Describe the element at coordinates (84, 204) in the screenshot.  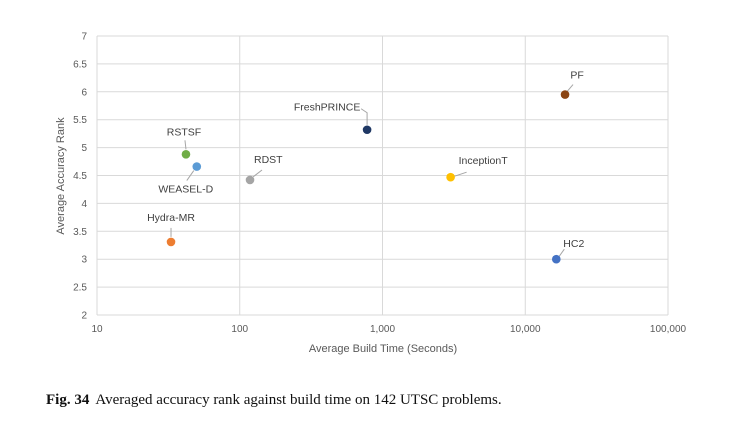
I see `y-tick-label: 4` at that location.